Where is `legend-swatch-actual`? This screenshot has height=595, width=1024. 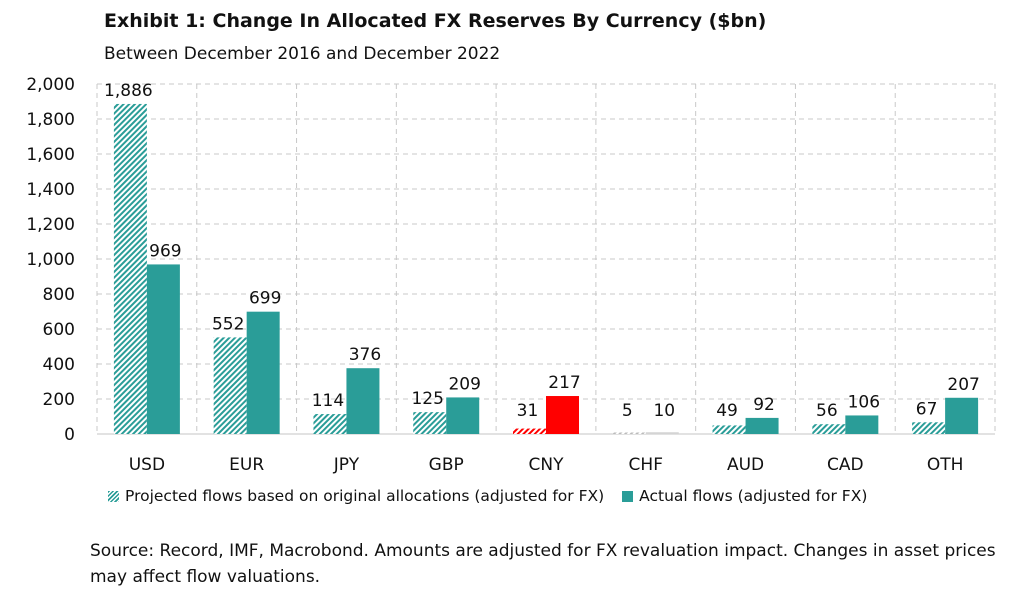 legend-swatch-actual is located at coordinates (628, 496).